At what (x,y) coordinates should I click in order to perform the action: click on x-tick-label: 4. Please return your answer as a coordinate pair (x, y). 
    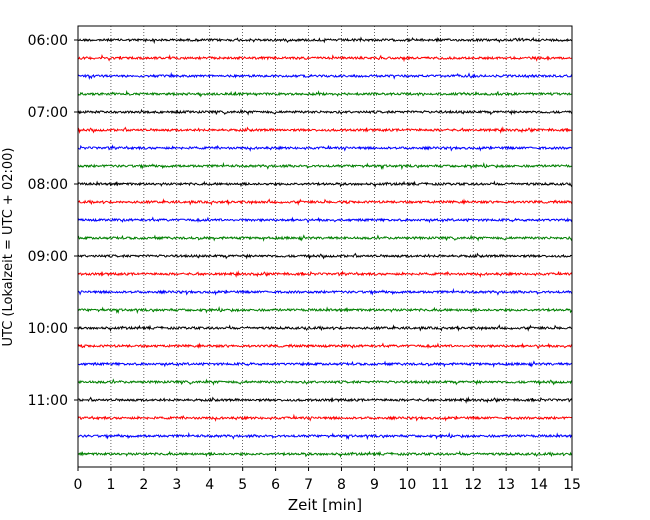
    Looking at the image, I should click on (209, 485).